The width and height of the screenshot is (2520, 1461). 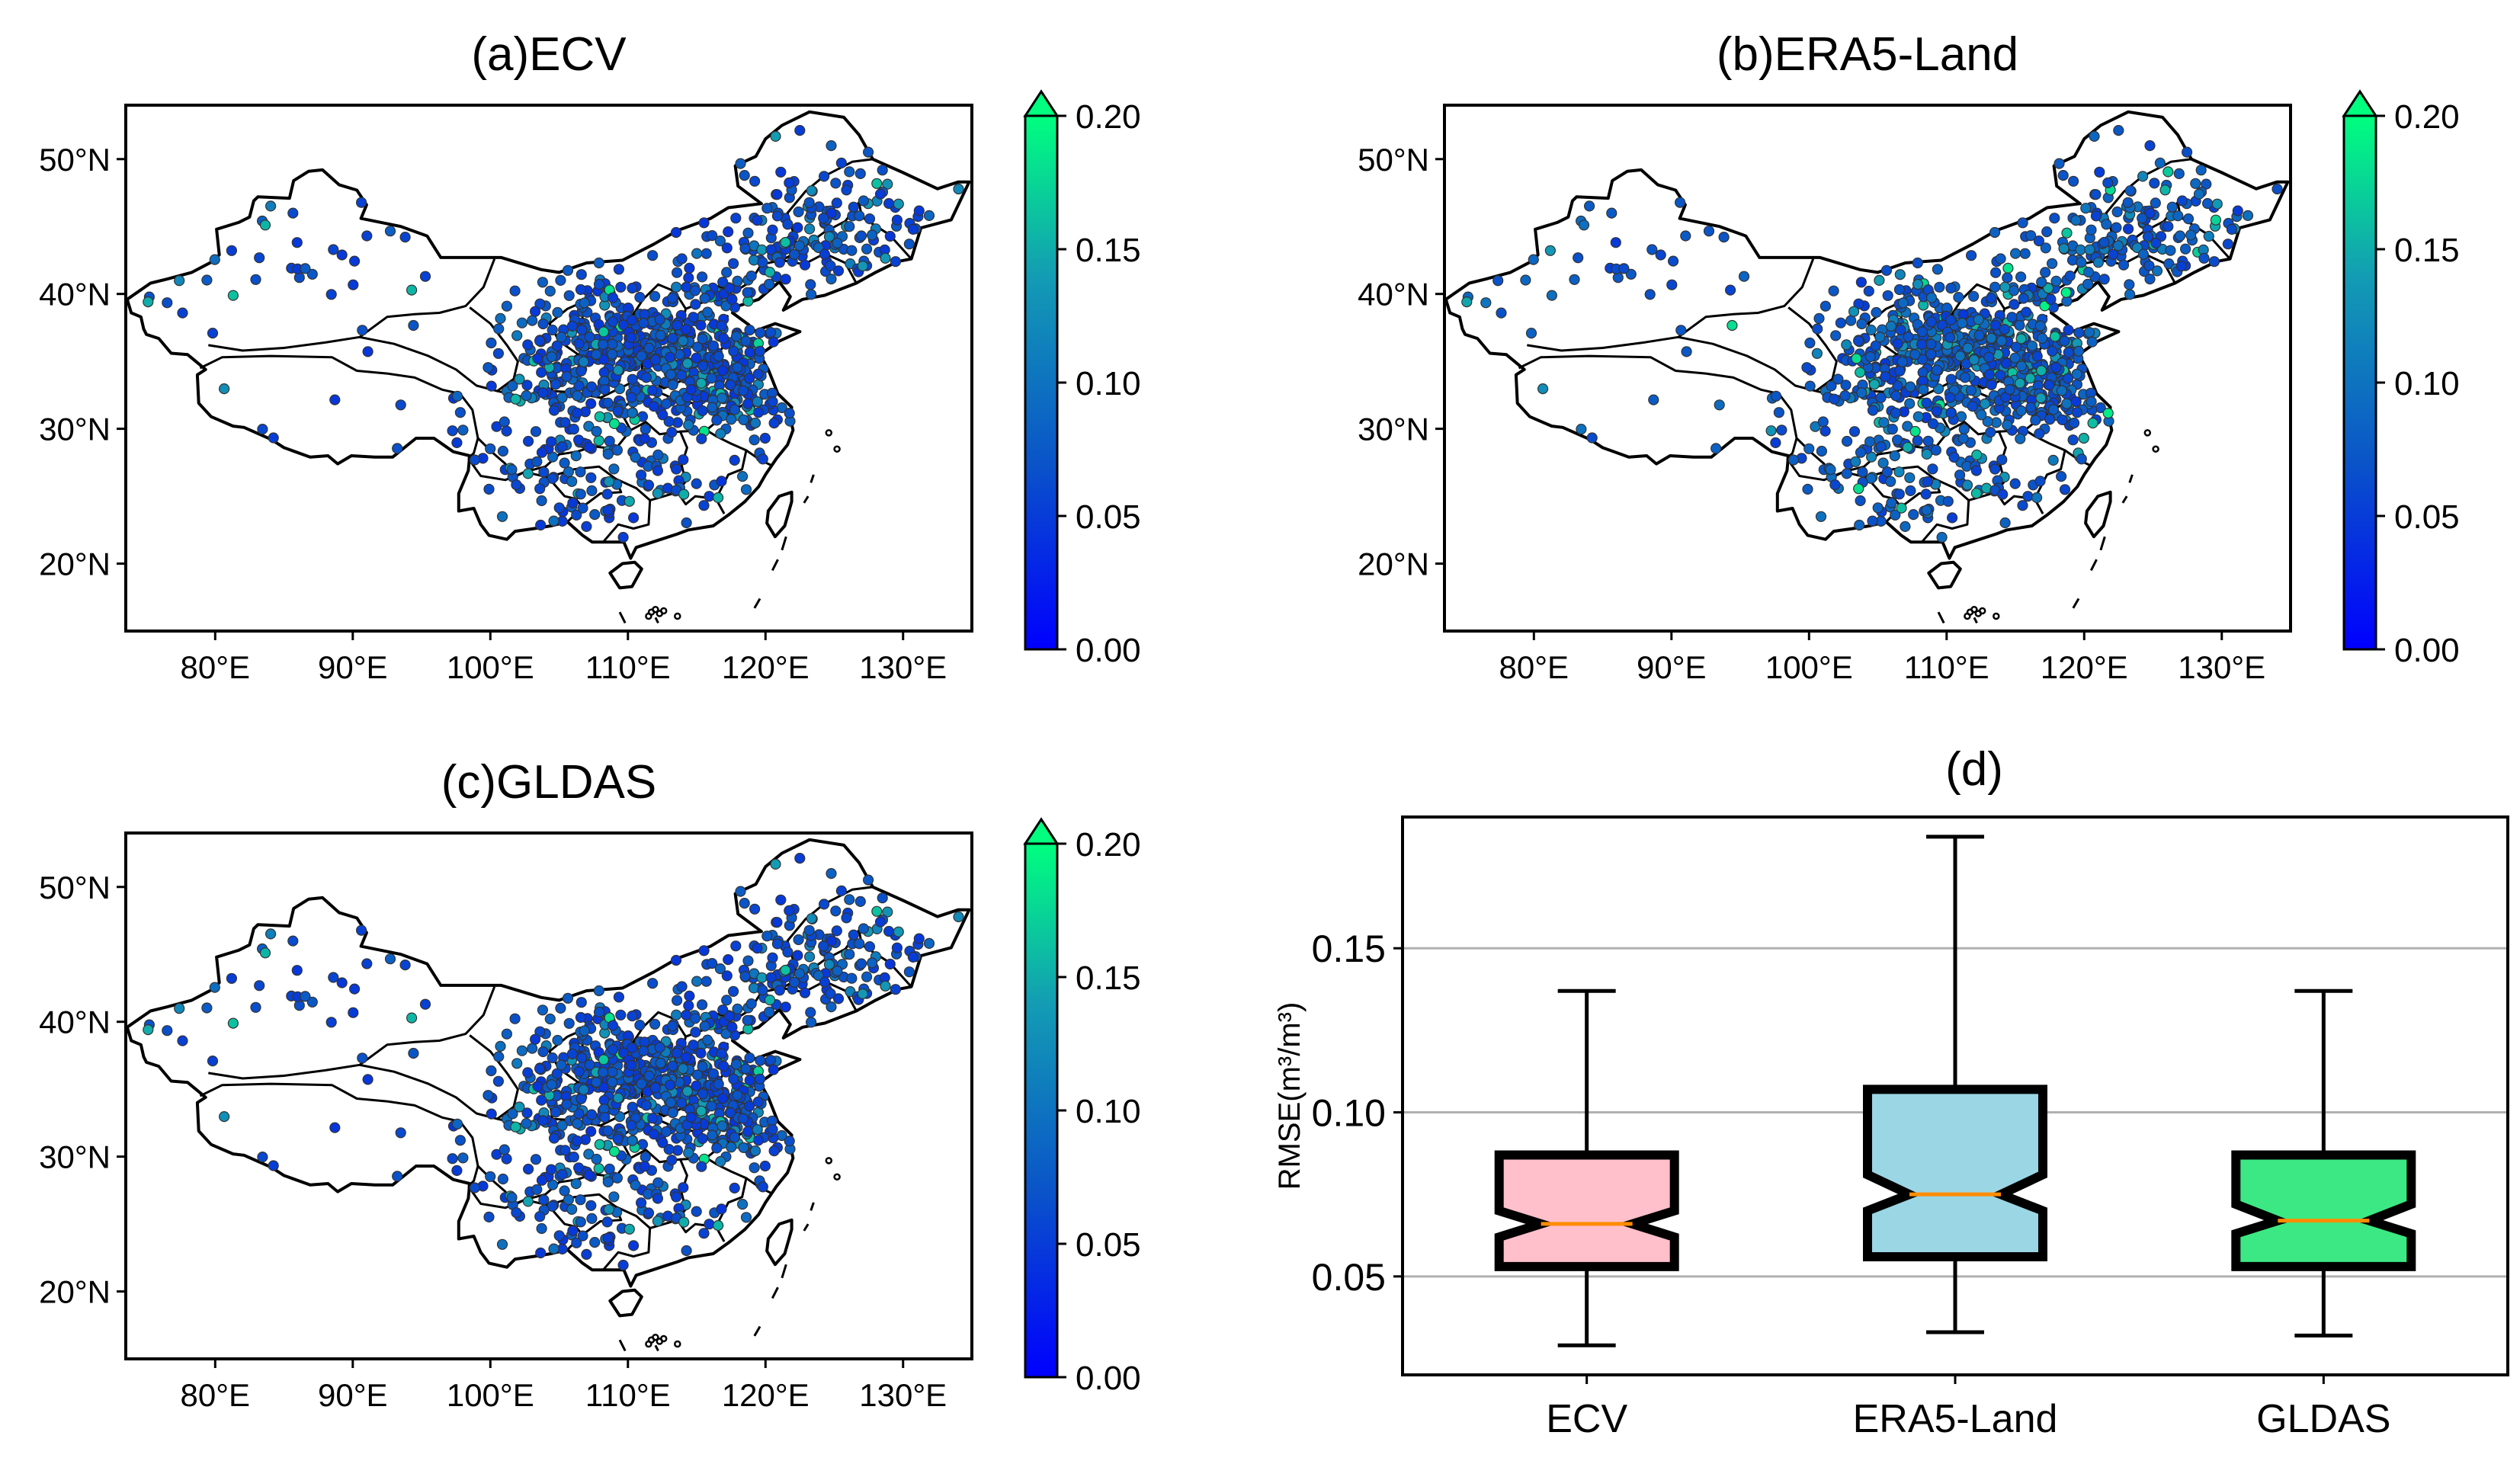 What do you see at coordinates (1586, 1167) in the screenshot?
I see `box-ecv` at bounding box center [1586, 1167].